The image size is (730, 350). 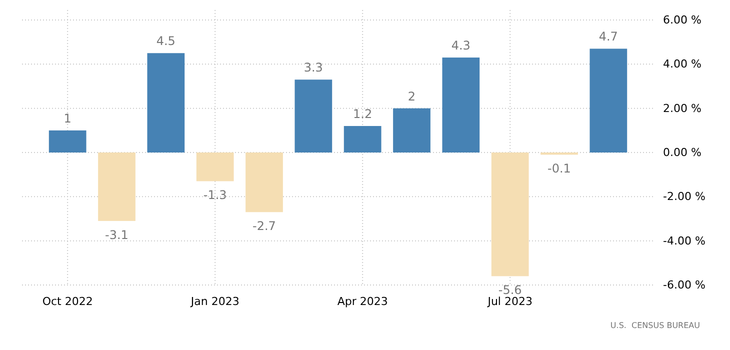 What do you see at coordinates (67, 301) in the screenshot?
I see `x-tick-label: Oct 2022` at bounding box center [67, 301].